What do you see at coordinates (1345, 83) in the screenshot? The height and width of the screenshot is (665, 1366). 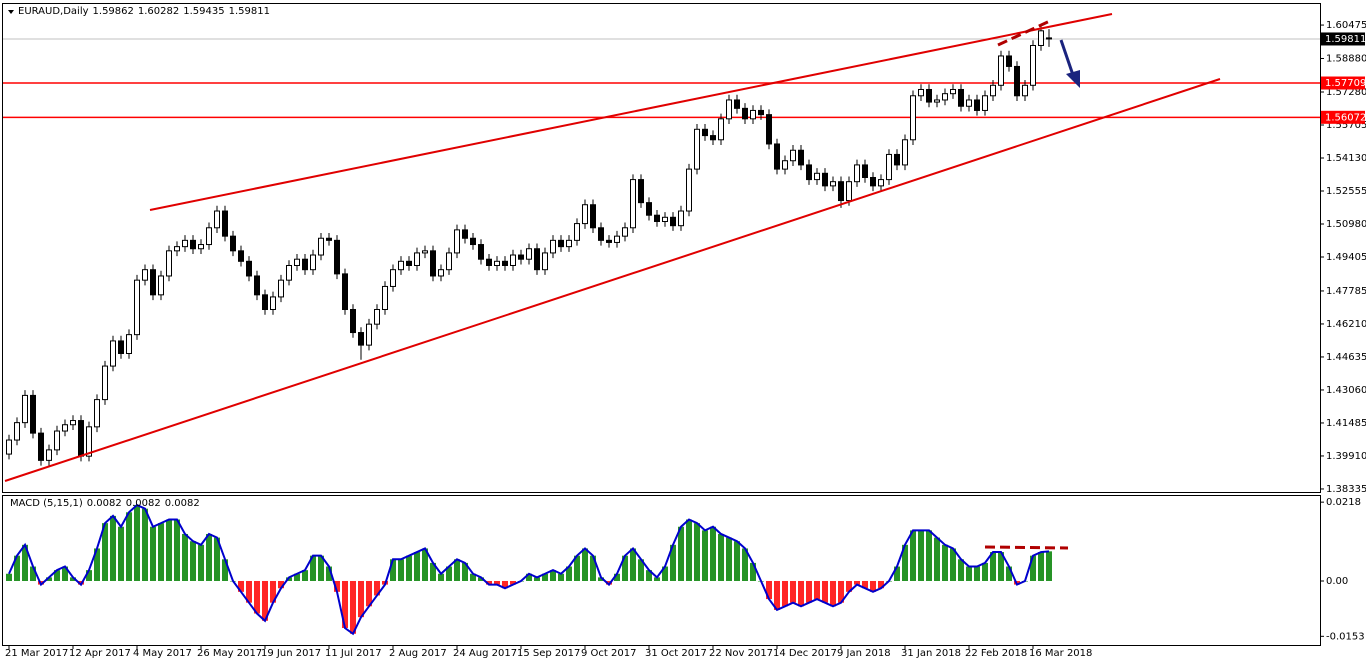 I see `level-label: 1.57709` at bounding box center [1345, 83].